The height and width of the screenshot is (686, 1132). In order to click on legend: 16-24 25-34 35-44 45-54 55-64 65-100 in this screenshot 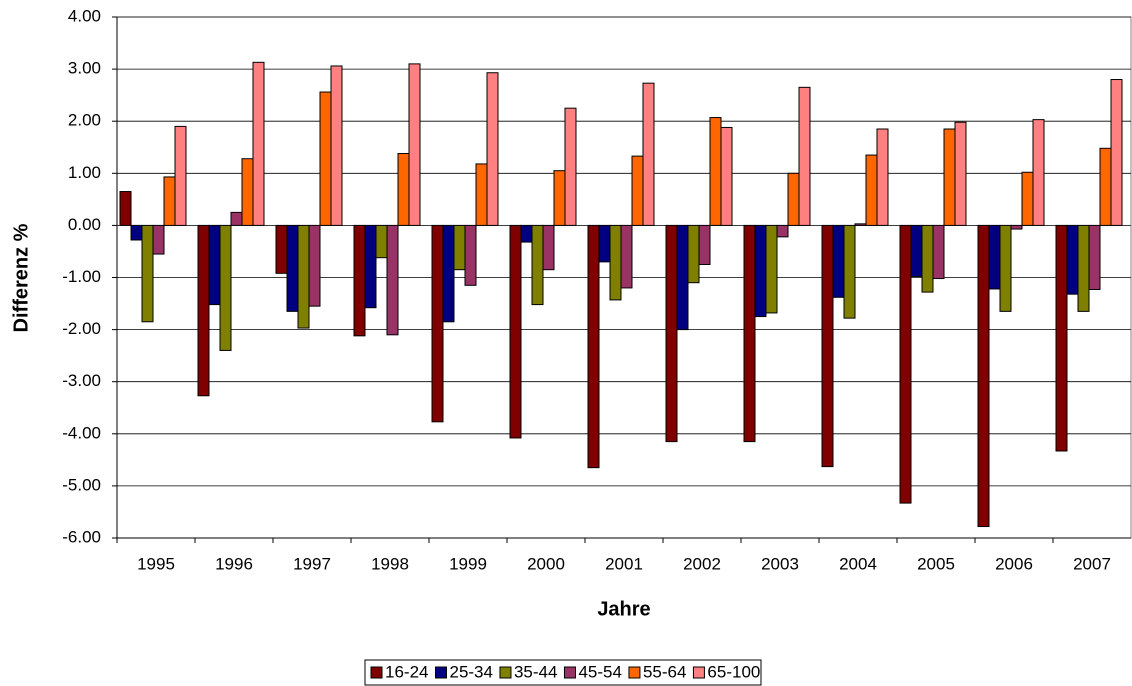, I will do `click(563, 672)`.